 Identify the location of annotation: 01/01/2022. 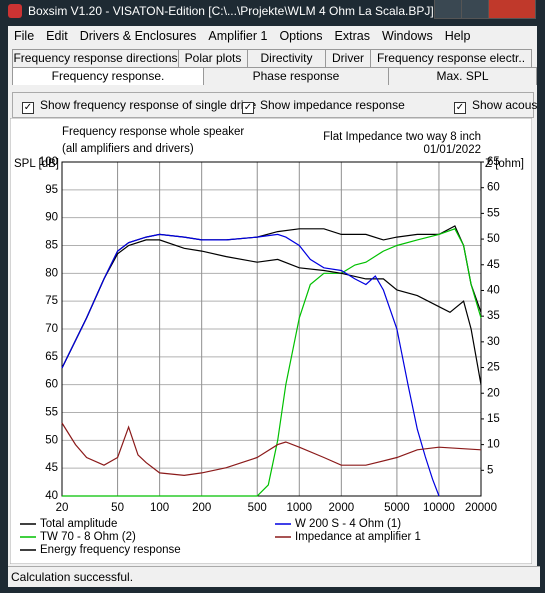
(452, 150).